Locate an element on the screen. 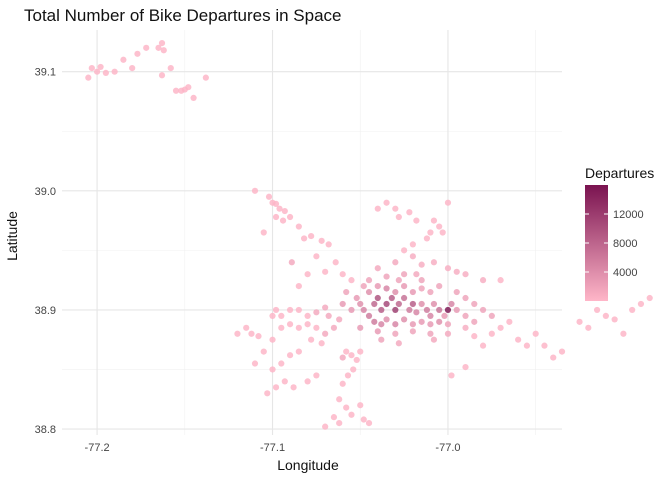 The height and width of the screenshot is (480, 672). y-axis-title: Latitude is located at coordinates (12, 236).